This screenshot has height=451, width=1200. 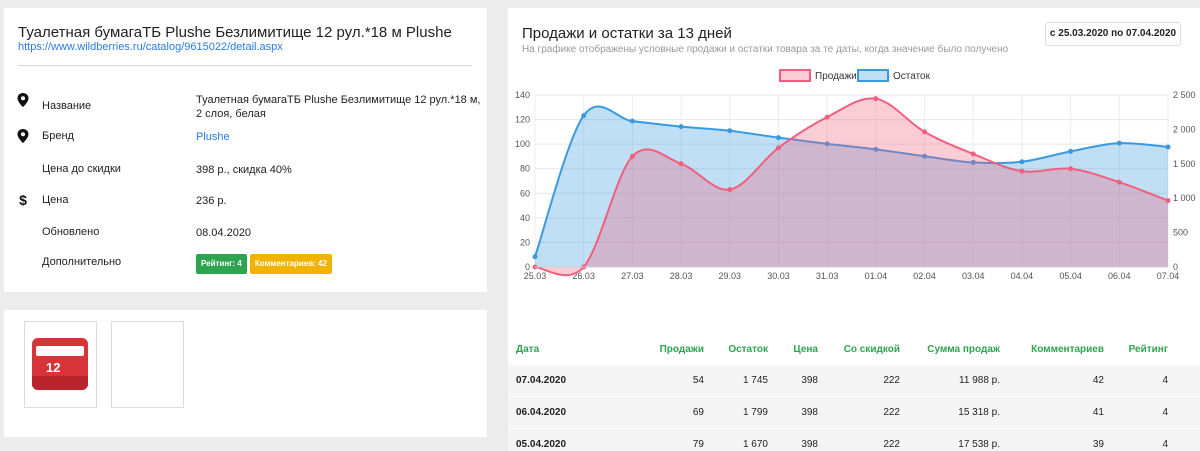 I want to click on y-left-tick-label: 120, so click(x=522, y=120).